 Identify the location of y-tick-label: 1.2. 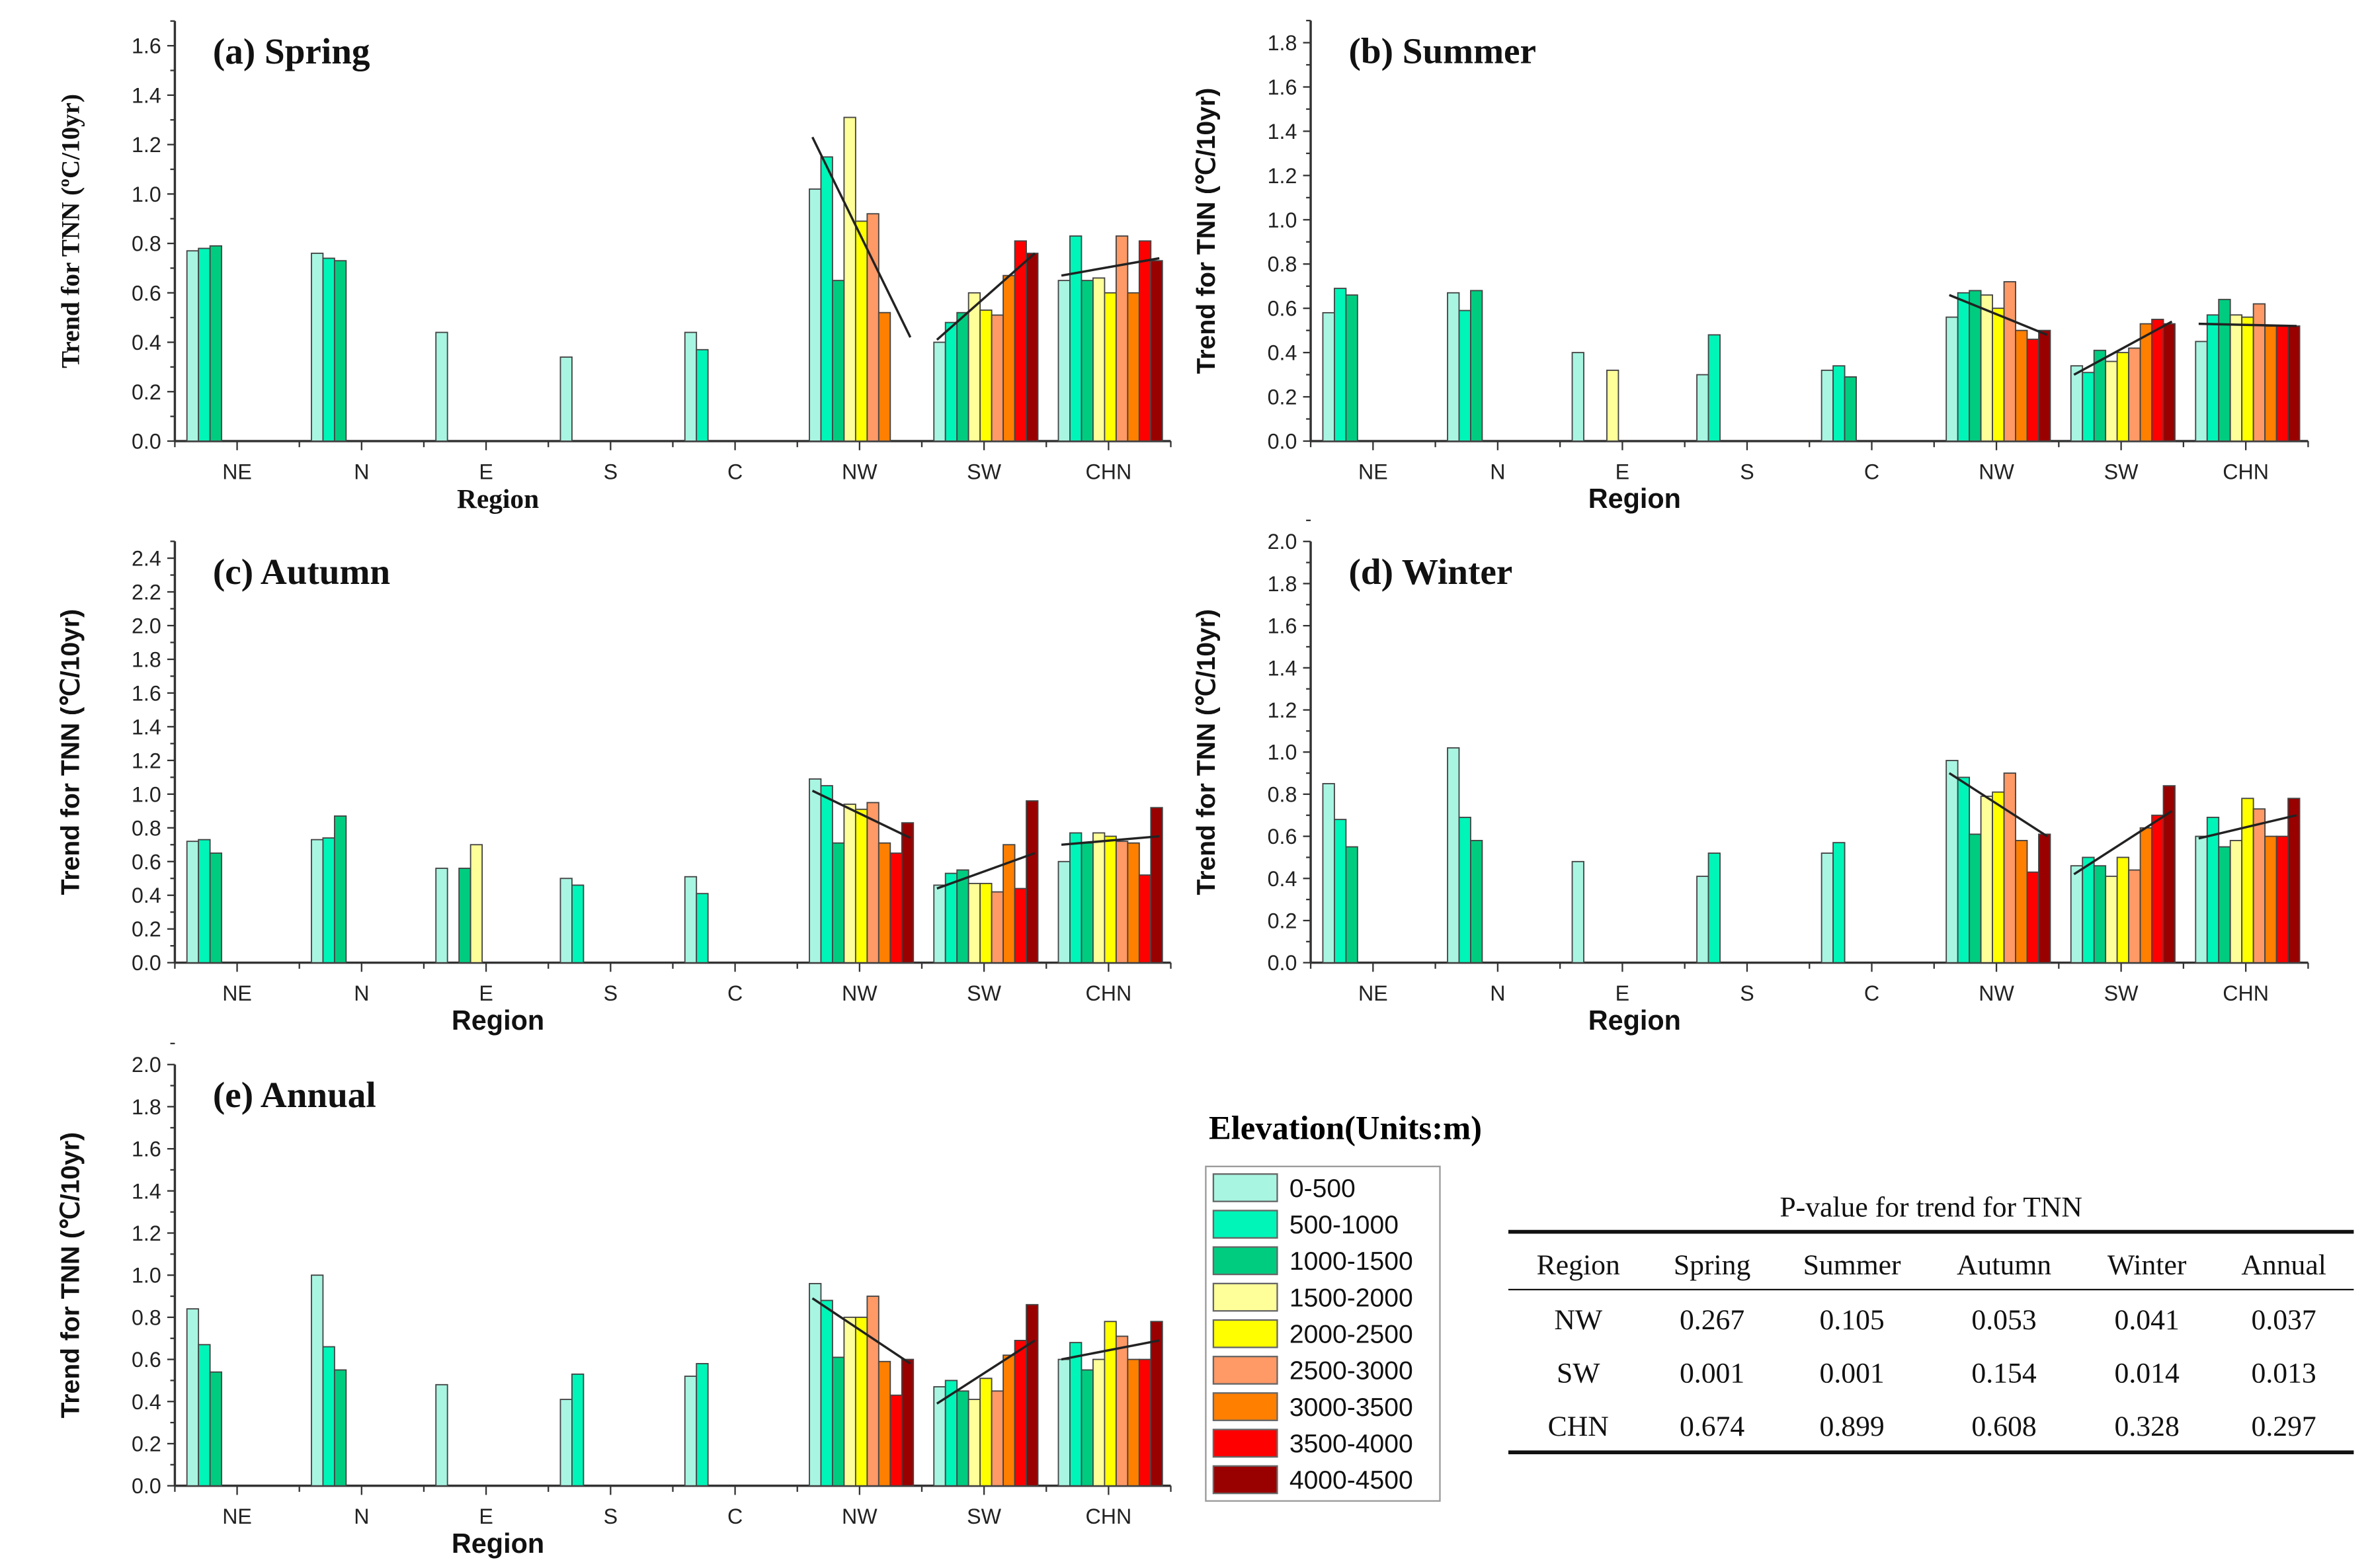
(1282, 176).